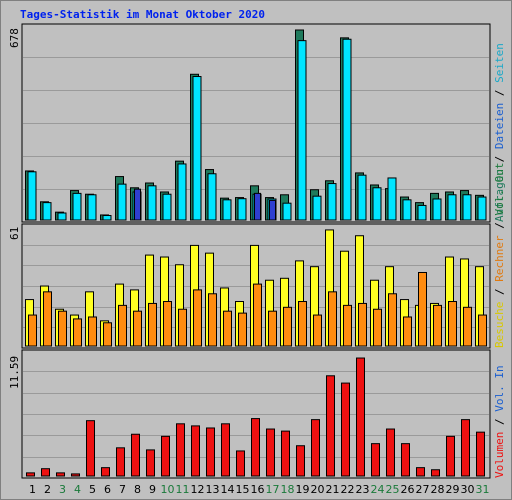 Image resolution: width=512 pixels, height=500 pixels. What do you see at coordinates (142, 14) in the screenshot?
I see `chart-title: Tages-Statistik im Monat Oktober 2020` at bounding box center [142, 14].